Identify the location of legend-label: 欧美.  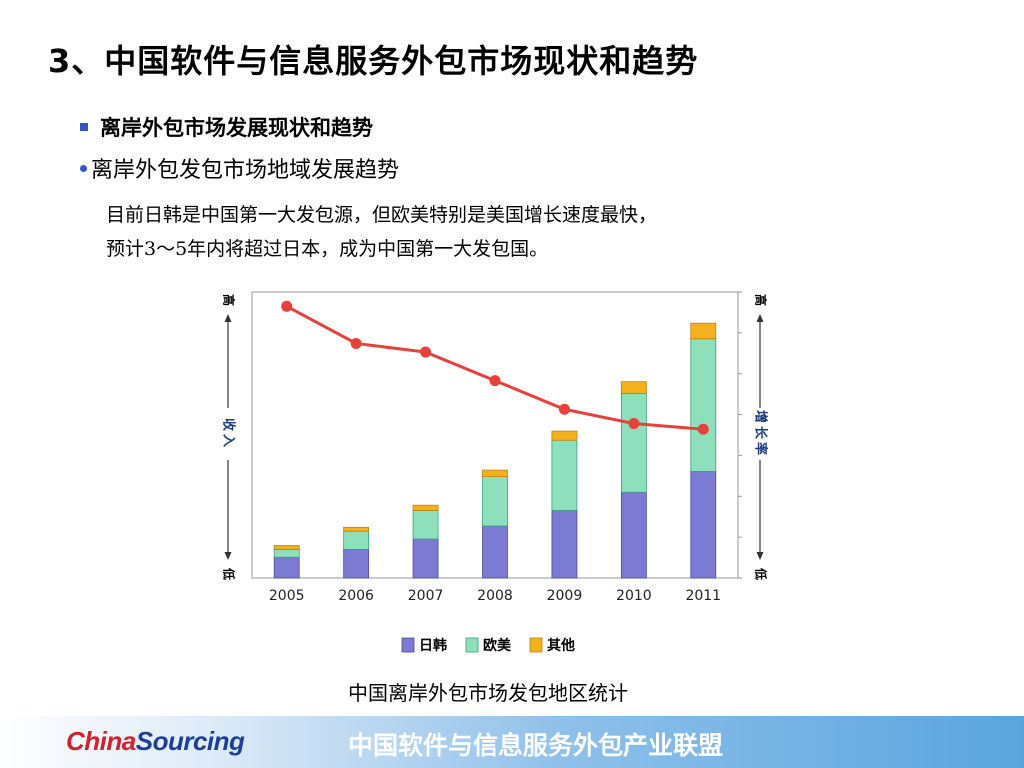
(497, 645).